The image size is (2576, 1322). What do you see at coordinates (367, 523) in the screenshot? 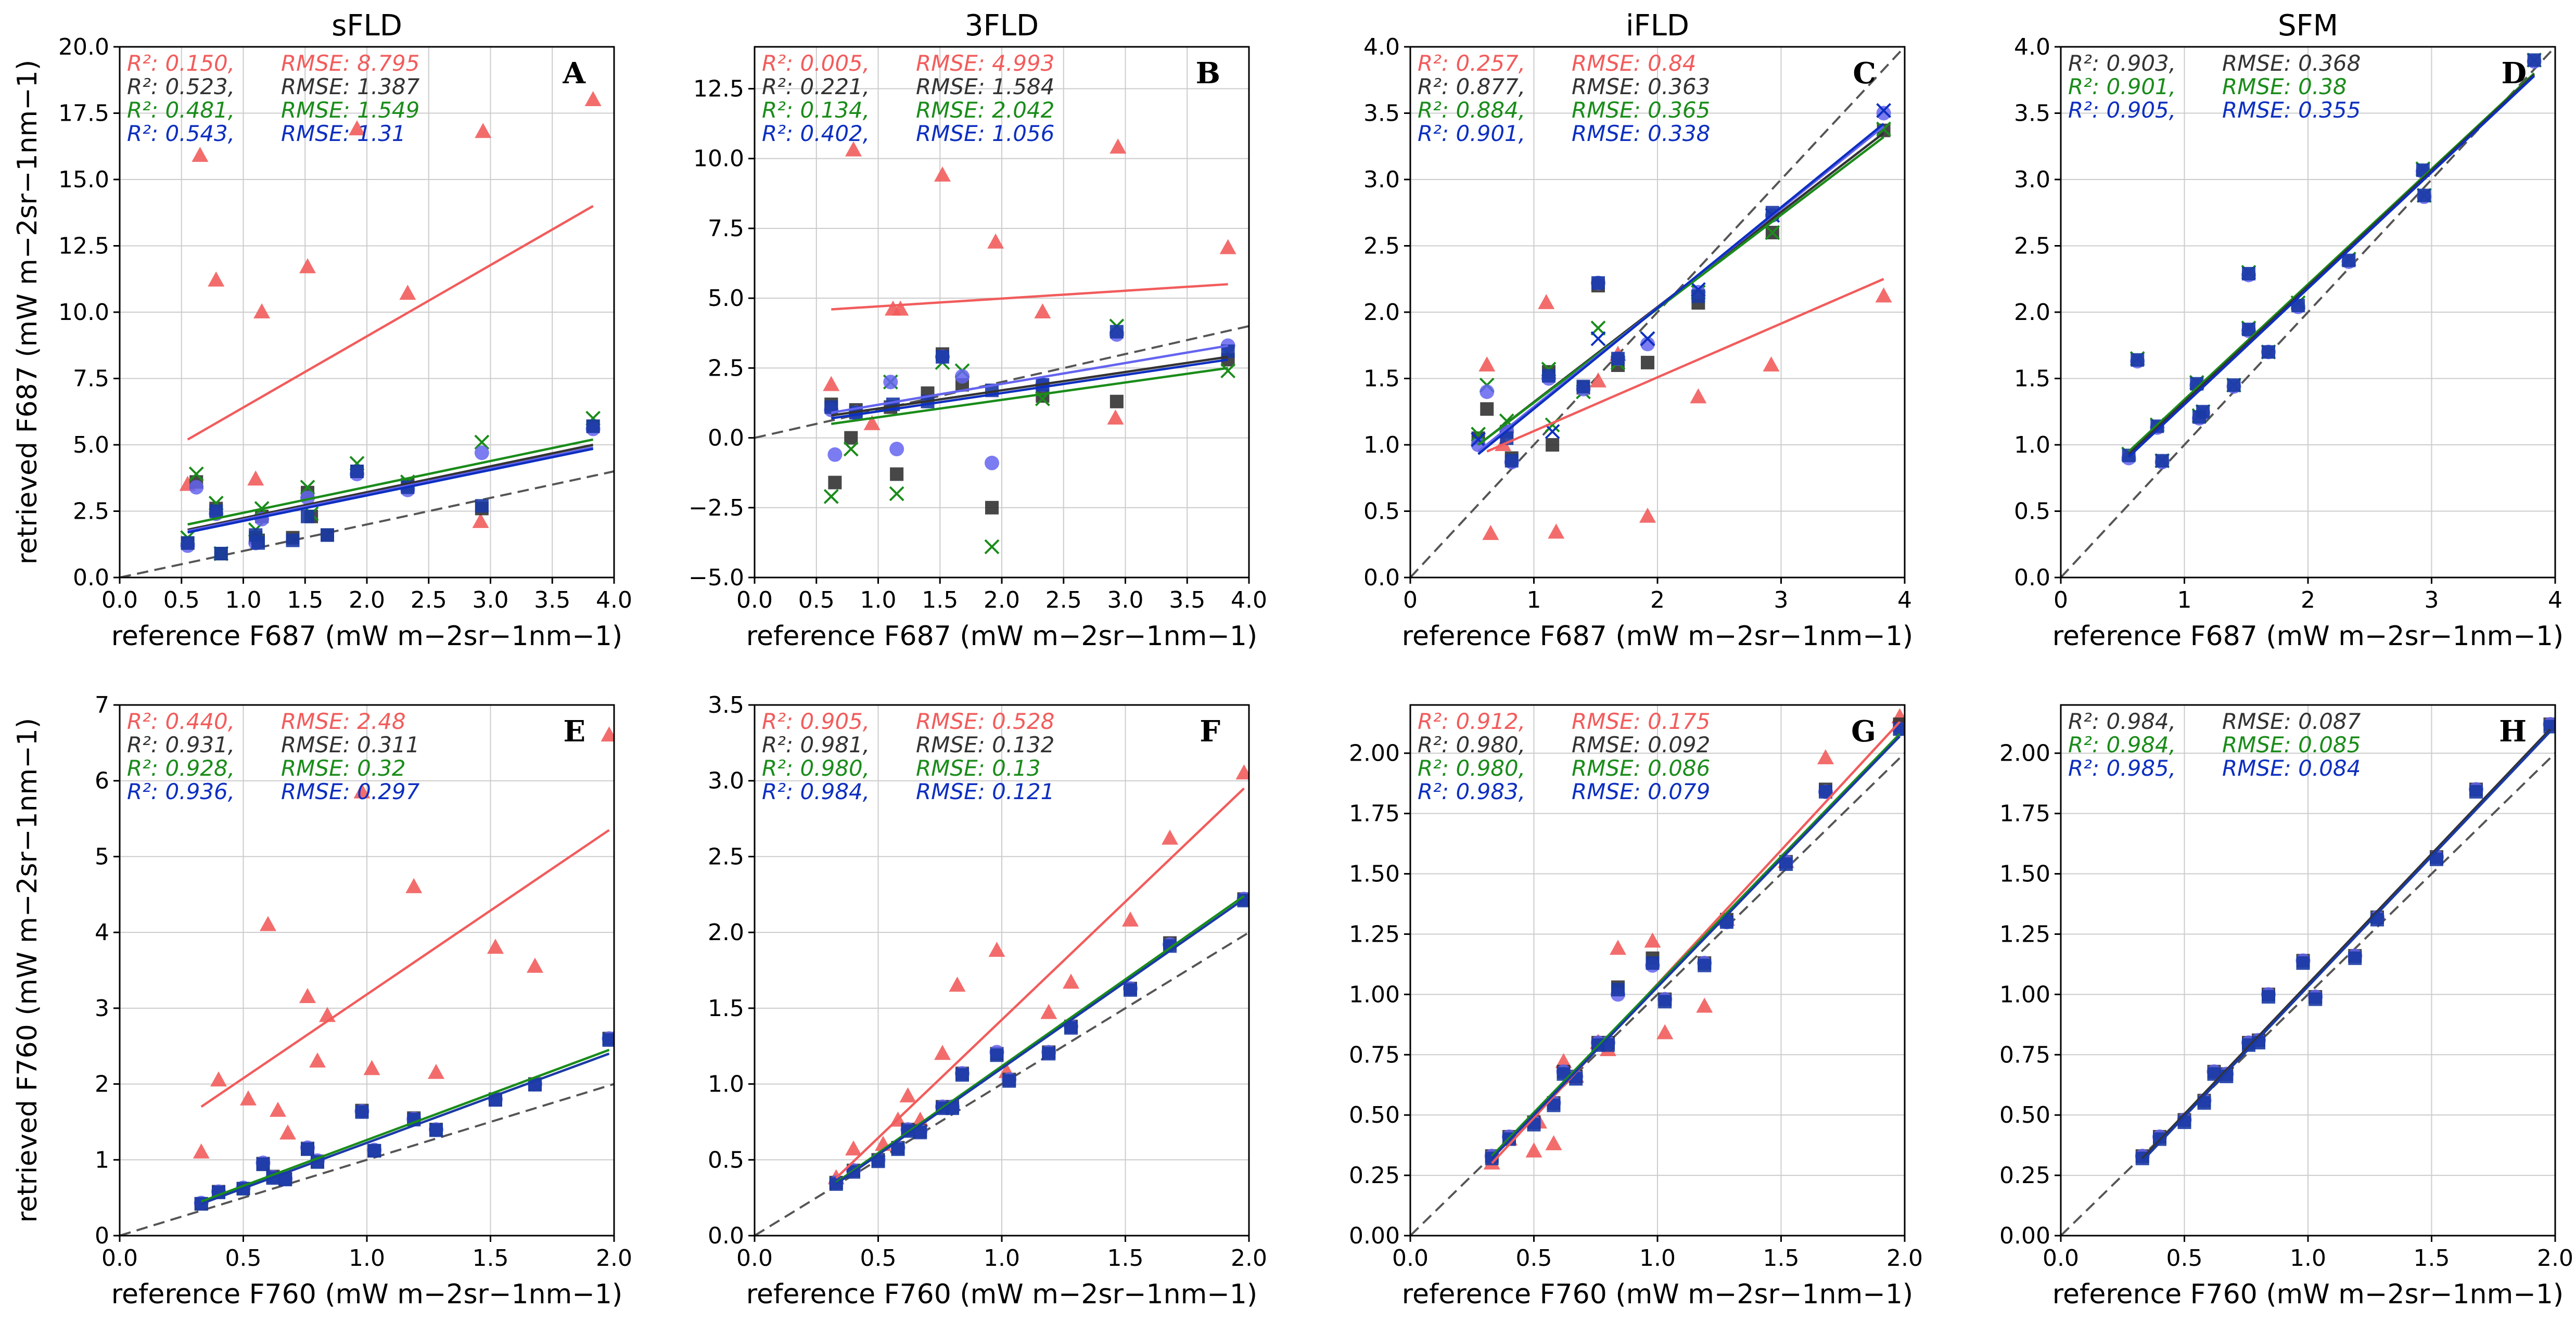
I see `one-to-one-line` at bounding box center [367, 523].